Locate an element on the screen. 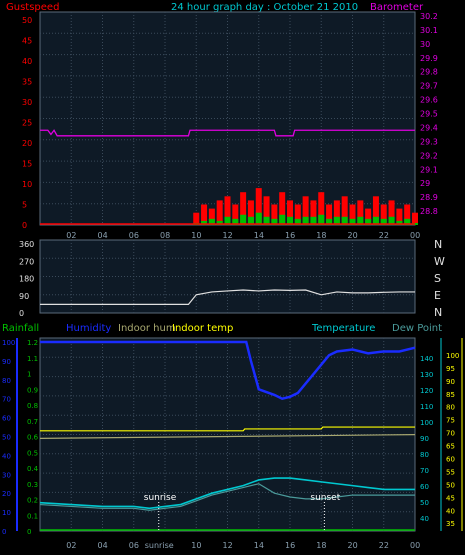 The width and height of the screenshot is (465, 555). temp-tick-label: 130 is located at coordinates (426, 375).